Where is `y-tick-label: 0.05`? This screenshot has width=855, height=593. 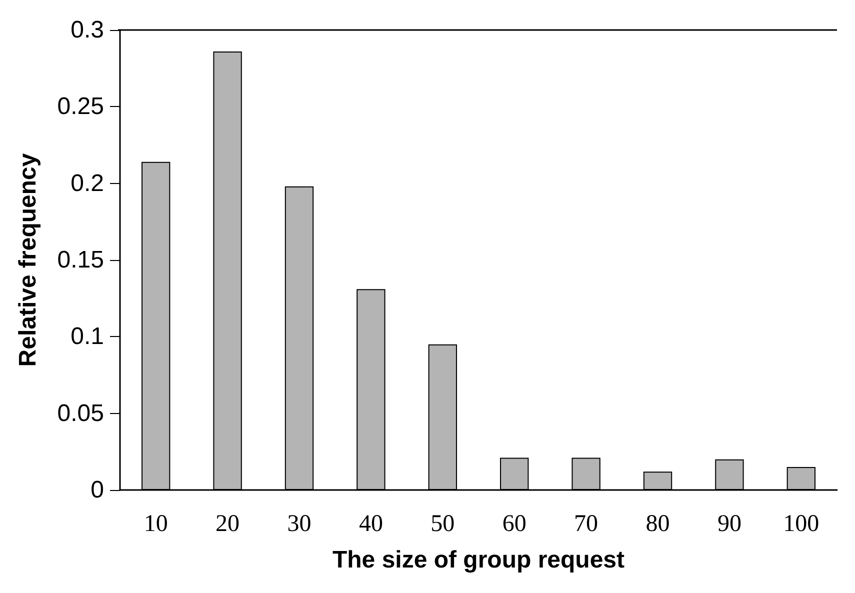 y-tick-label: 0.05 is located at coordinates (80, 413).